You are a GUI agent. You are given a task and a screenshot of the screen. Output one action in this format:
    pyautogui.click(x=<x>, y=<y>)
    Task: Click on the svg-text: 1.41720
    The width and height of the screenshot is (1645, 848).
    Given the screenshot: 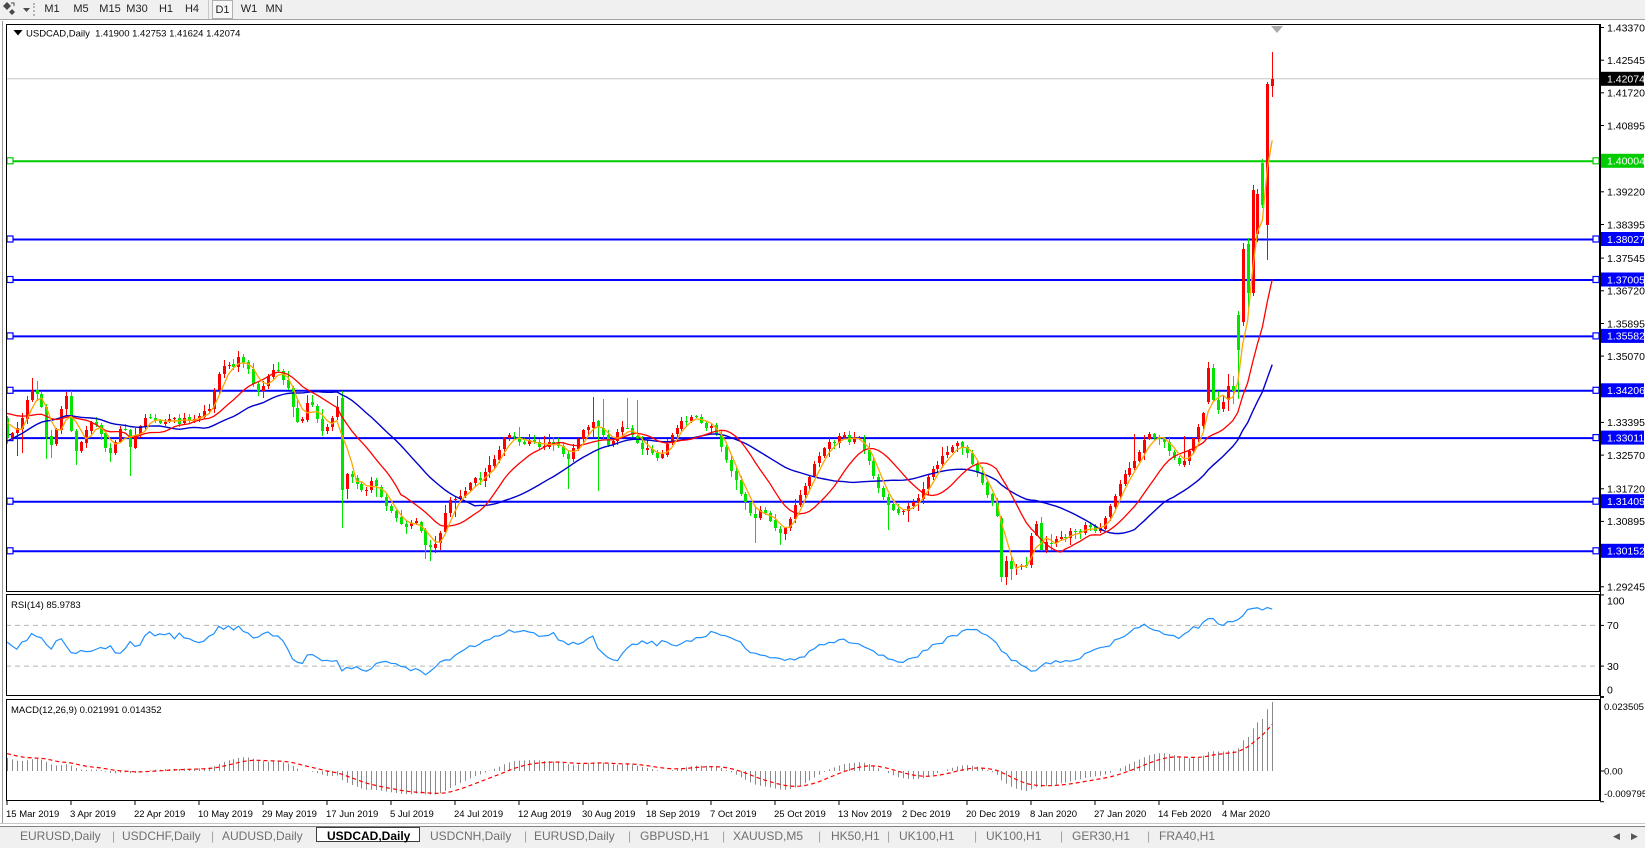 What is the action you would take?
    pyautogui.click(x=1626, y=94)
    